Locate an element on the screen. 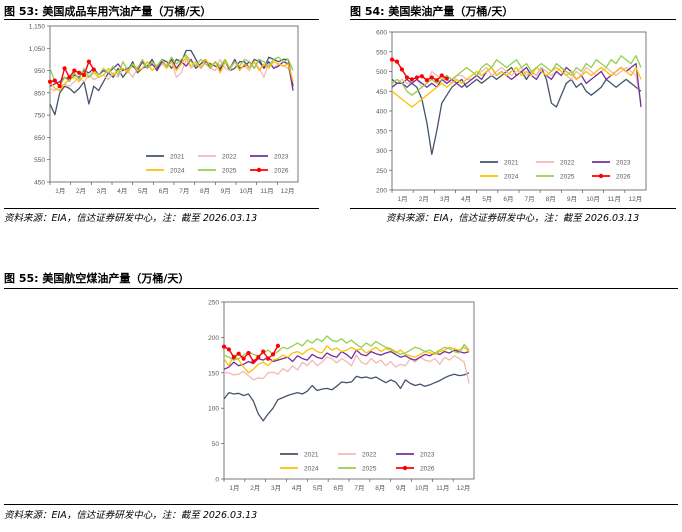  figure-53-title: 图 53: 美国成品车用汽油产量（万桶/天） is located at coordinates (108, 11).